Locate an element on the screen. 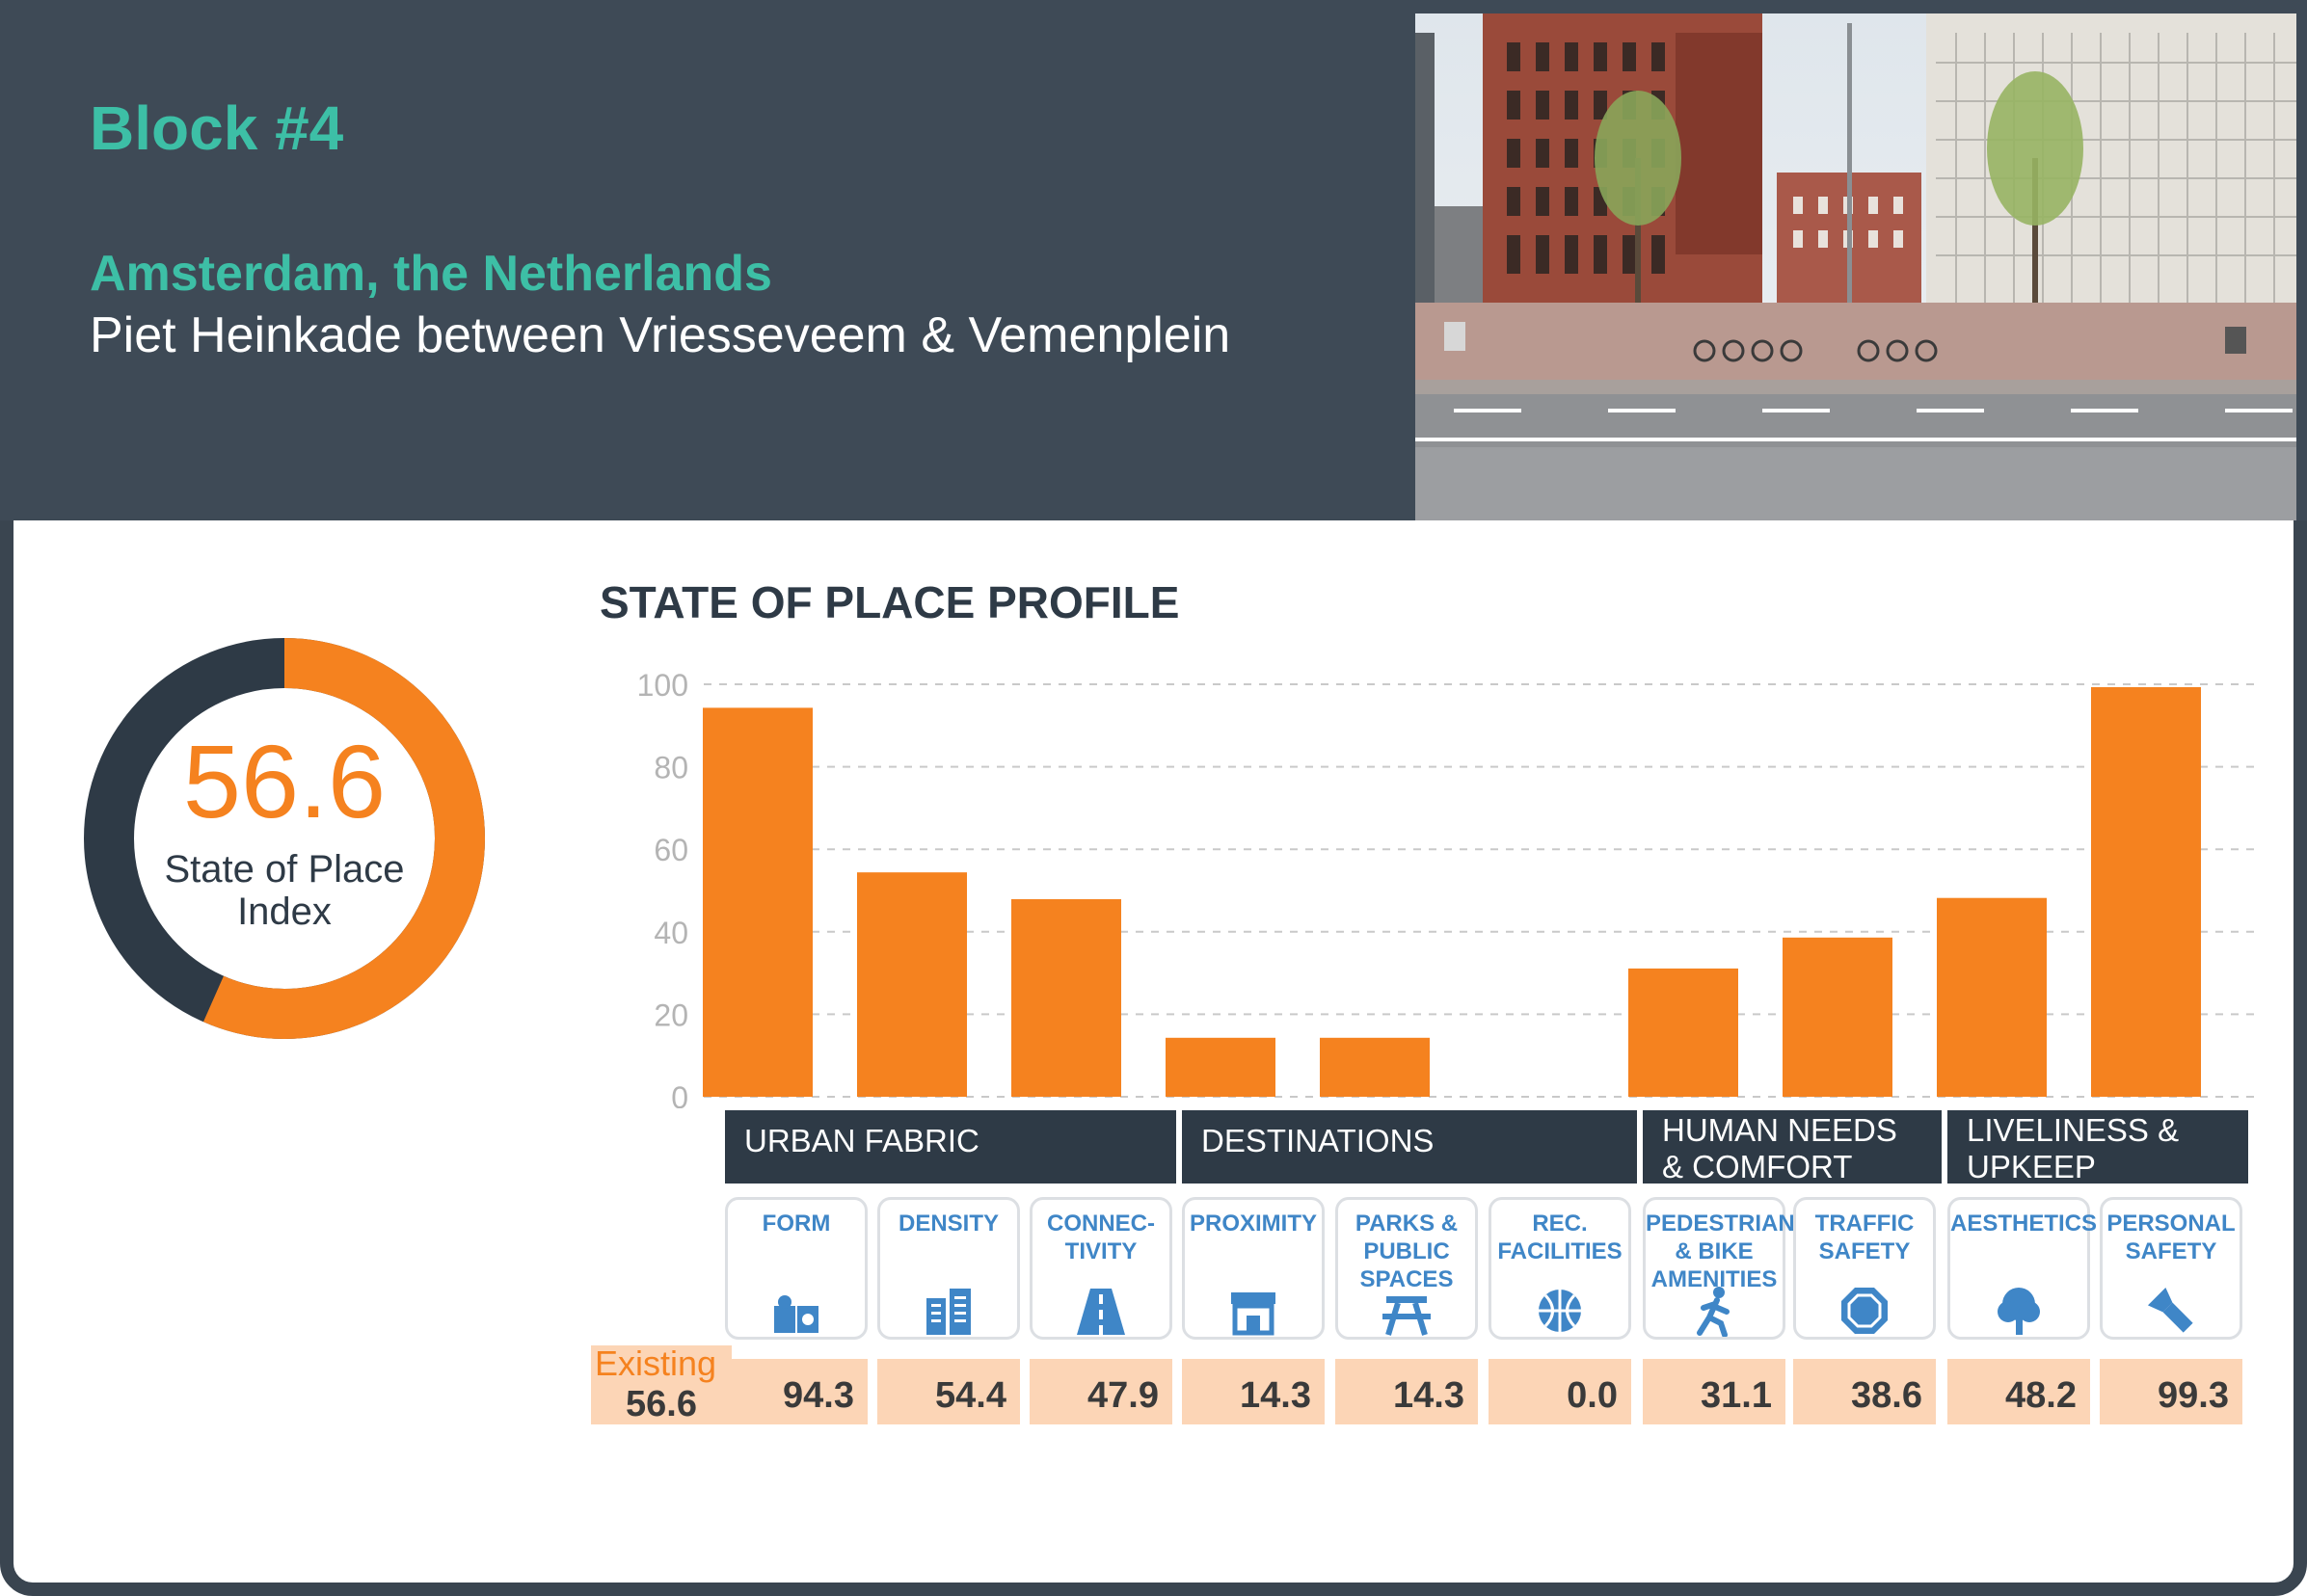 This screenshot has width=2307, height=1596. road-icon is located at coordinates (1101, 1312).